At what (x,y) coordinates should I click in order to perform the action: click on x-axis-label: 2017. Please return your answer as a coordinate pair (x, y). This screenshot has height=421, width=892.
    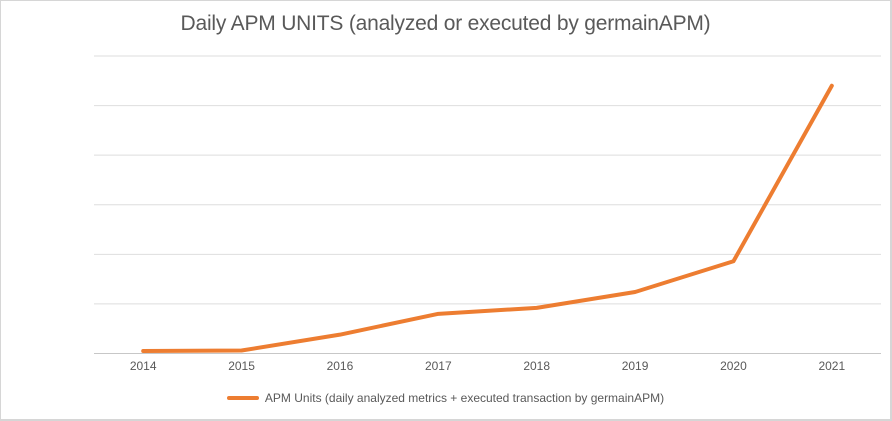
    Looking at the image, I should click on (438, 366).